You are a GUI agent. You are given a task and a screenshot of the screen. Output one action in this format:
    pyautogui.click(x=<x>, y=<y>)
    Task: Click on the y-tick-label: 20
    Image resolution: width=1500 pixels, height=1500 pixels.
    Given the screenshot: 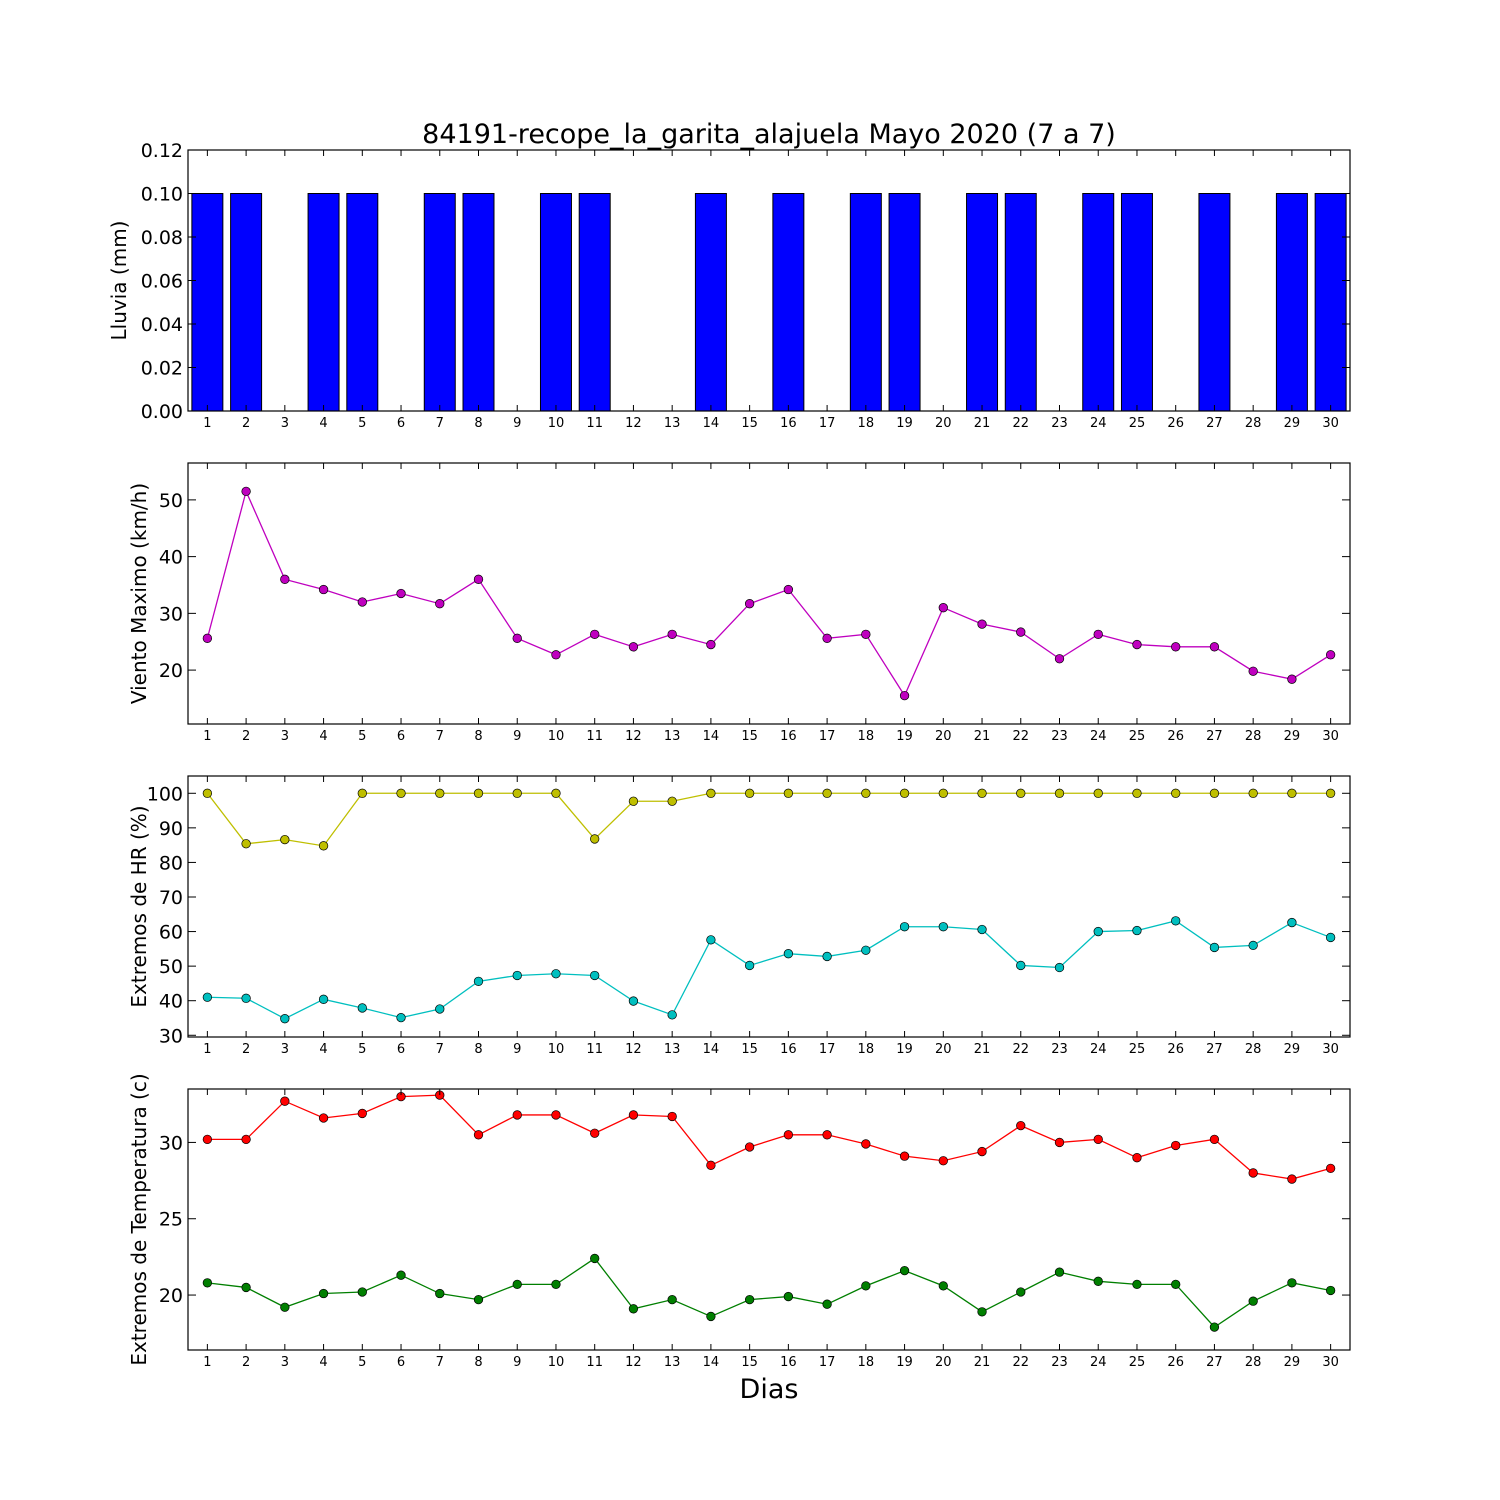 What is the action you would take?
    pyautogui.click(x=171, y=1296)
    